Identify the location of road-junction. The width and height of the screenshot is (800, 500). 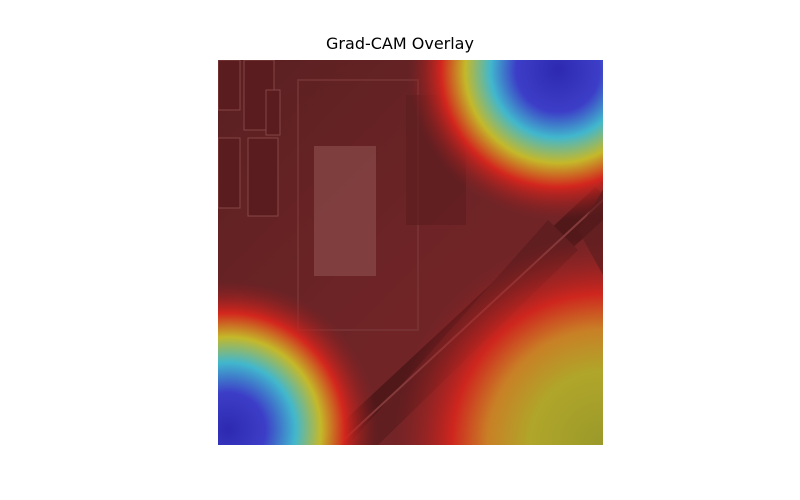
(590, 232).